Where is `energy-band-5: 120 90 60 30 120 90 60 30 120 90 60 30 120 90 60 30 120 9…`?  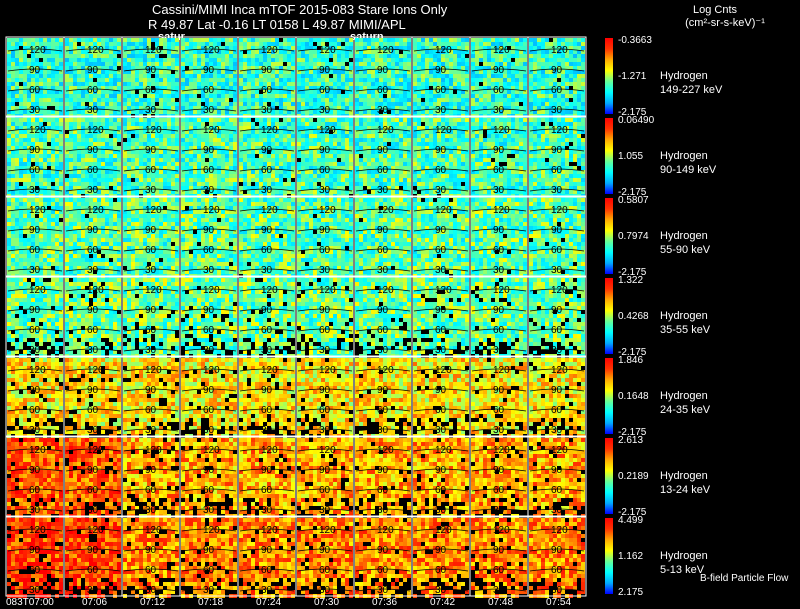 energy-band-5: 120 90 60 30 120 90 60 30 120 90 60 30 120 90 60 30 120 9… is located at coordinates (309, 477).